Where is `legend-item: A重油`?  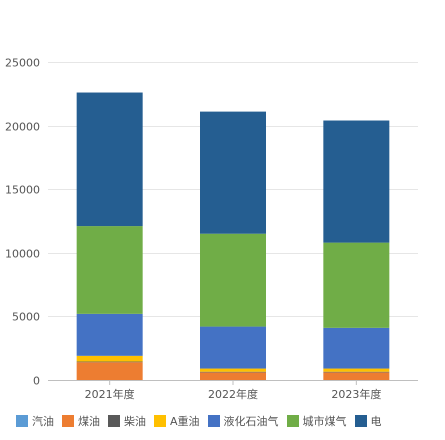 legend-item: A重油 is located at coordinates (177, 421).